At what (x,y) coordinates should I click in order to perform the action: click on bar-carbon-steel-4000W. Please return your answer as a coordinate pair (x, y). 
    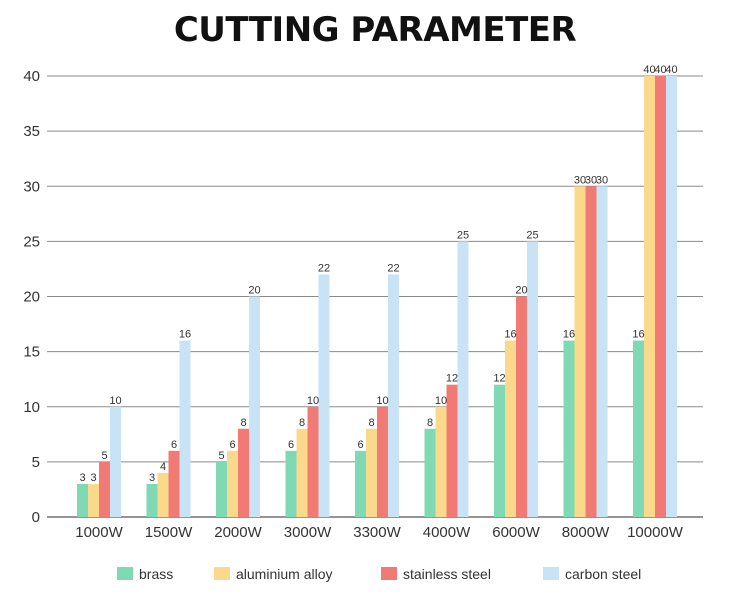
    Looking at the image, I should click on (463, 379).